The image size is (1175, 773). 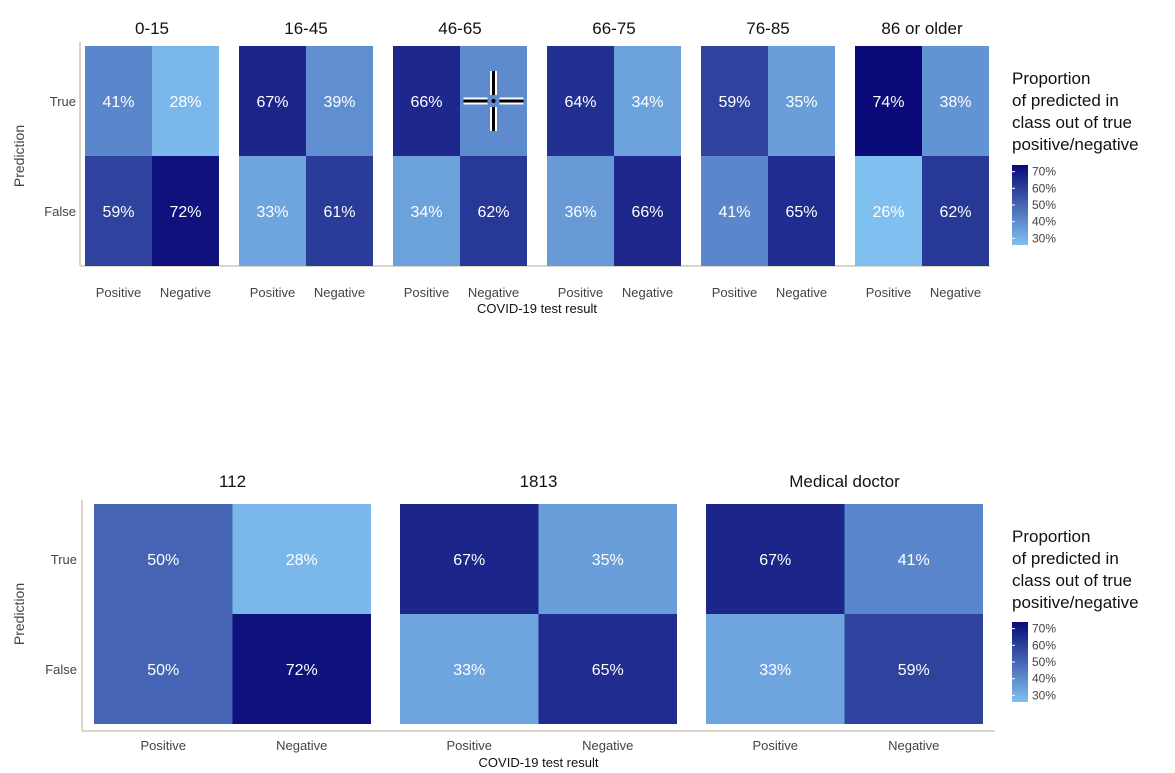 What do you see at coordinates (305, 28) in the screenshot?
I see `facet-title: 16-45` at bounding box center [305, 28].